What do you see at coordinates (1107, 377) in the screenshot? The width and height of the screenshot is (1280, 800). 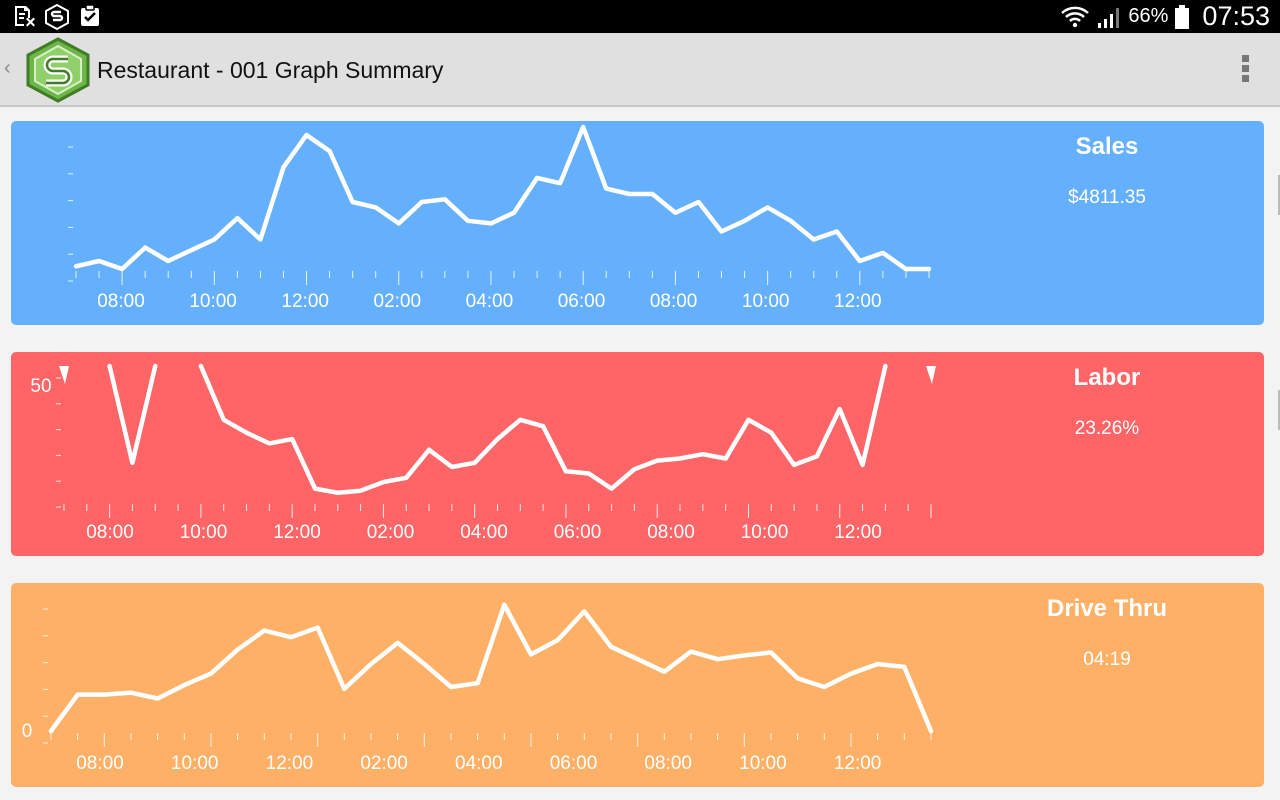 I see `labor-title: Labor` at bounding box center [1107, 377].